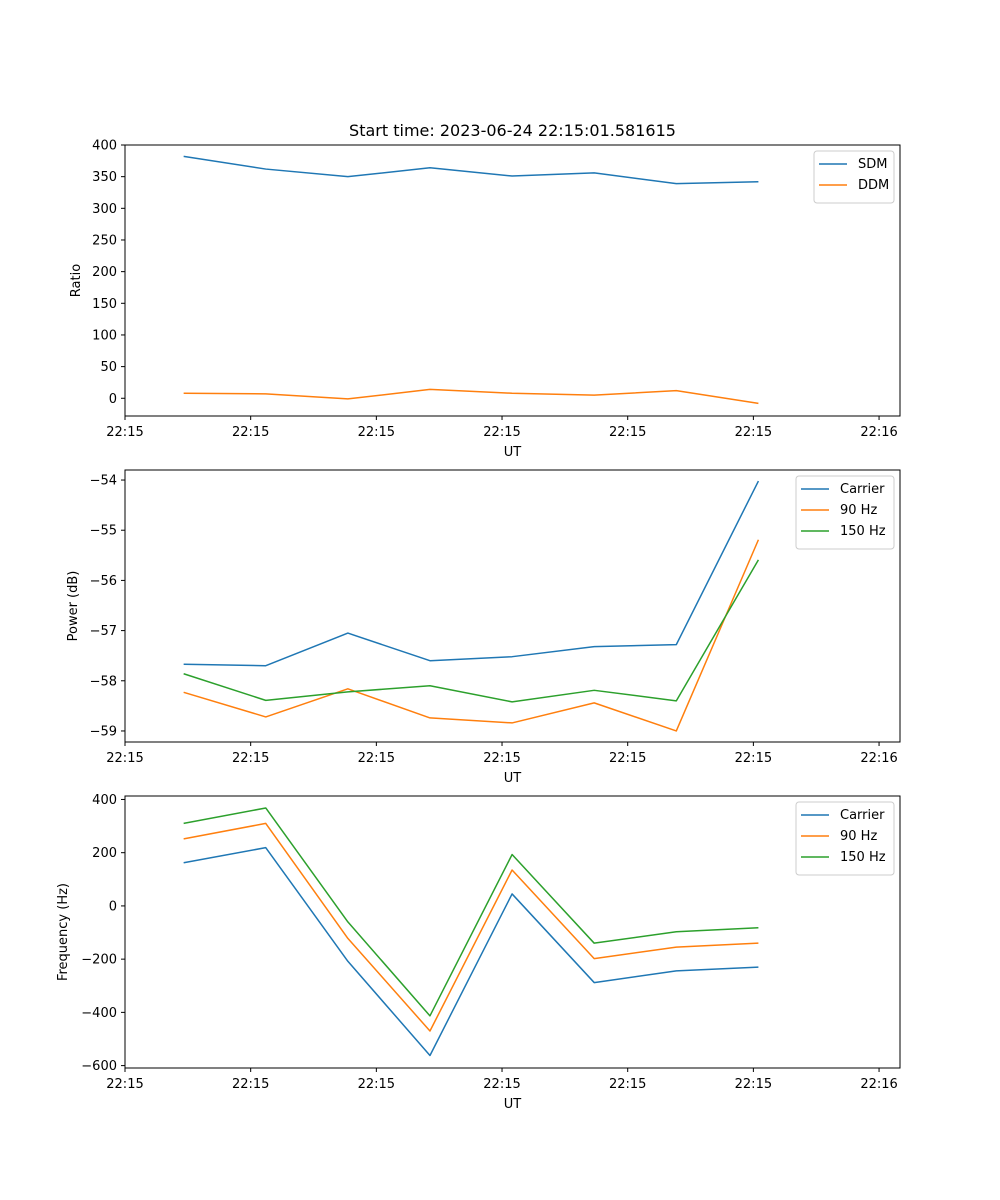 The image size is (1000, 1200). I want to click on plot0-x-tick-label-6: 22:16, so click(878, 432).